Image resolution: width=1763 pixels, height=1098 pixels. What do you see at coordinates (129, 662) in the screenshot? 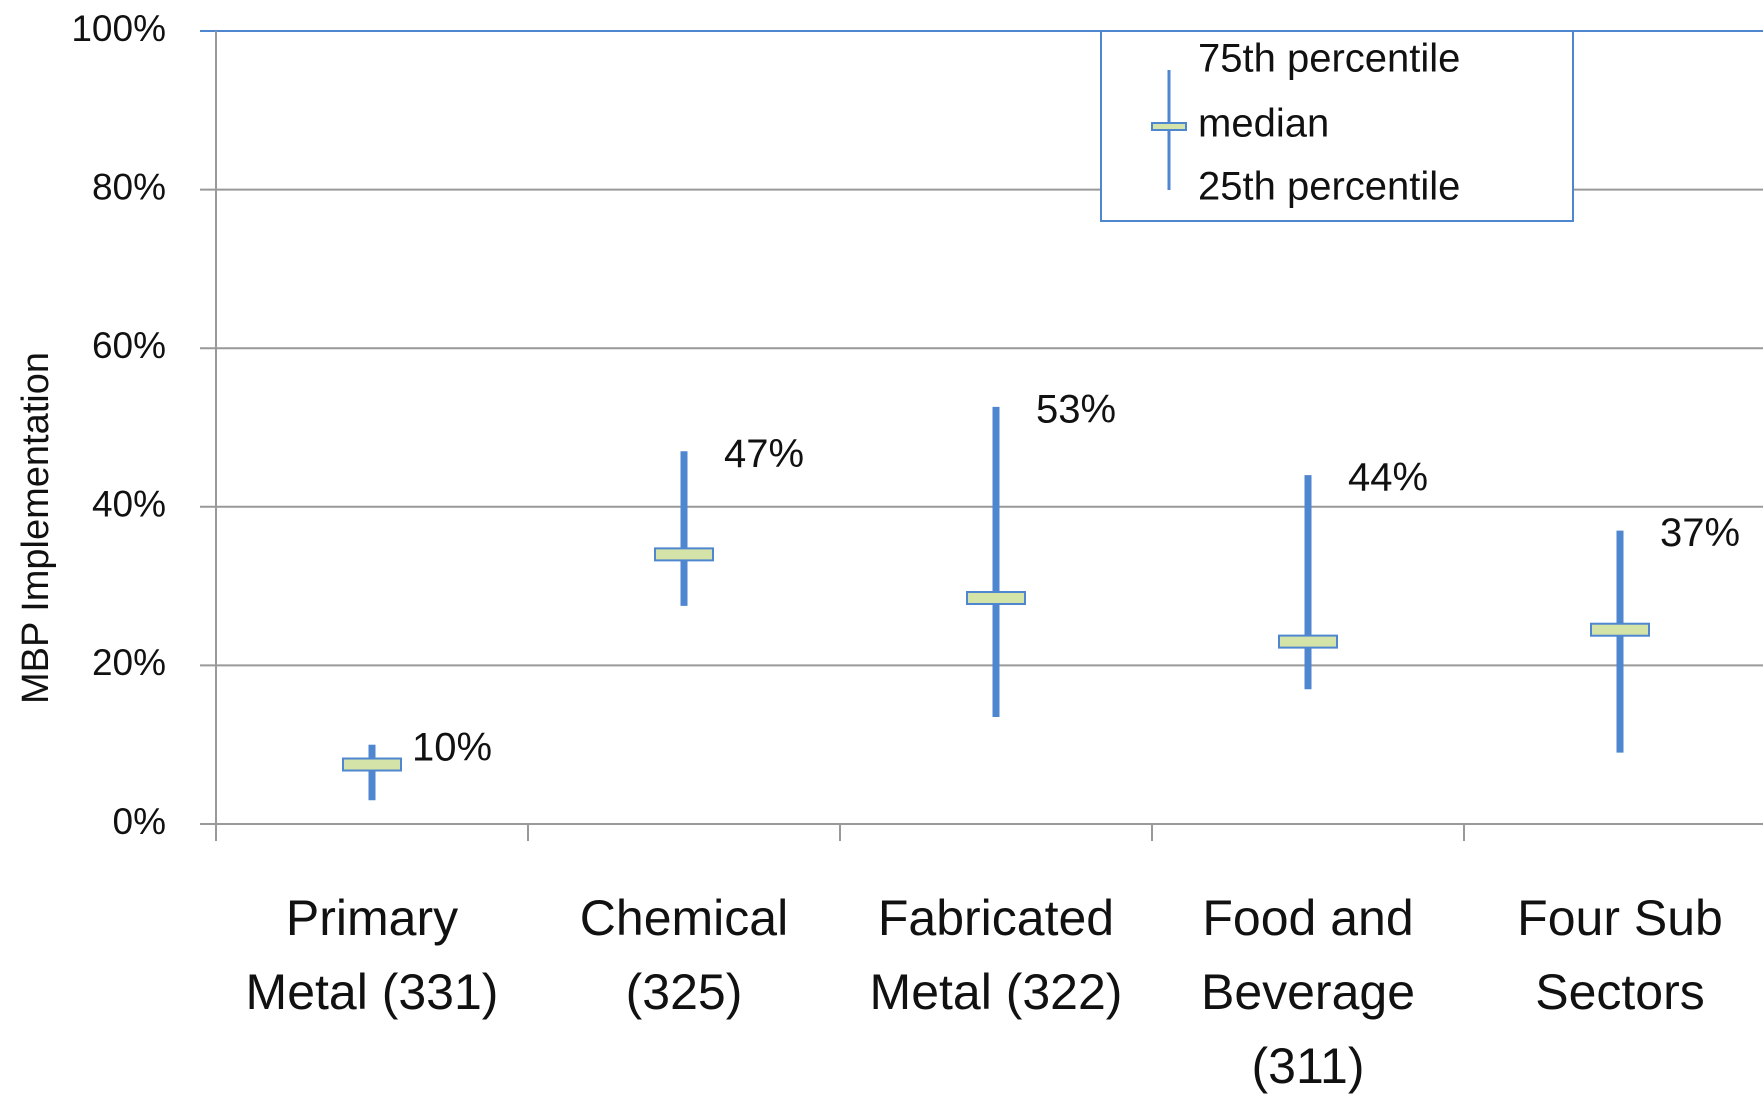
I see `y-tick-label: 20%` at bounding box center [129, 662].